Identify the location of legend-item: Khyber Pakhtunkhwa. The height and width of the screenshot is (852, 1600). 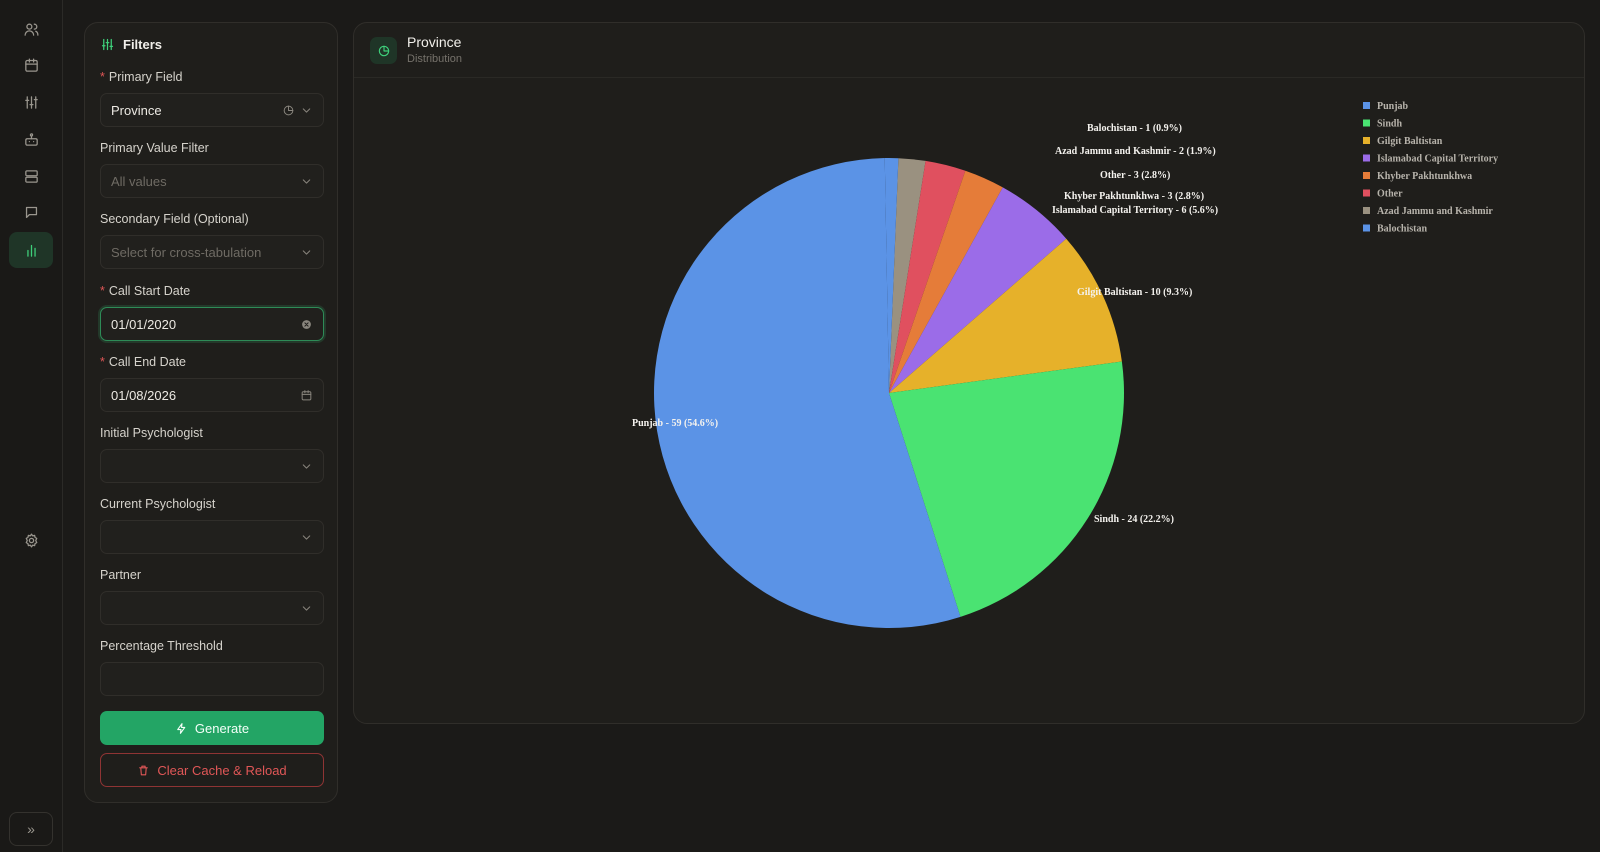
(1417, 176).